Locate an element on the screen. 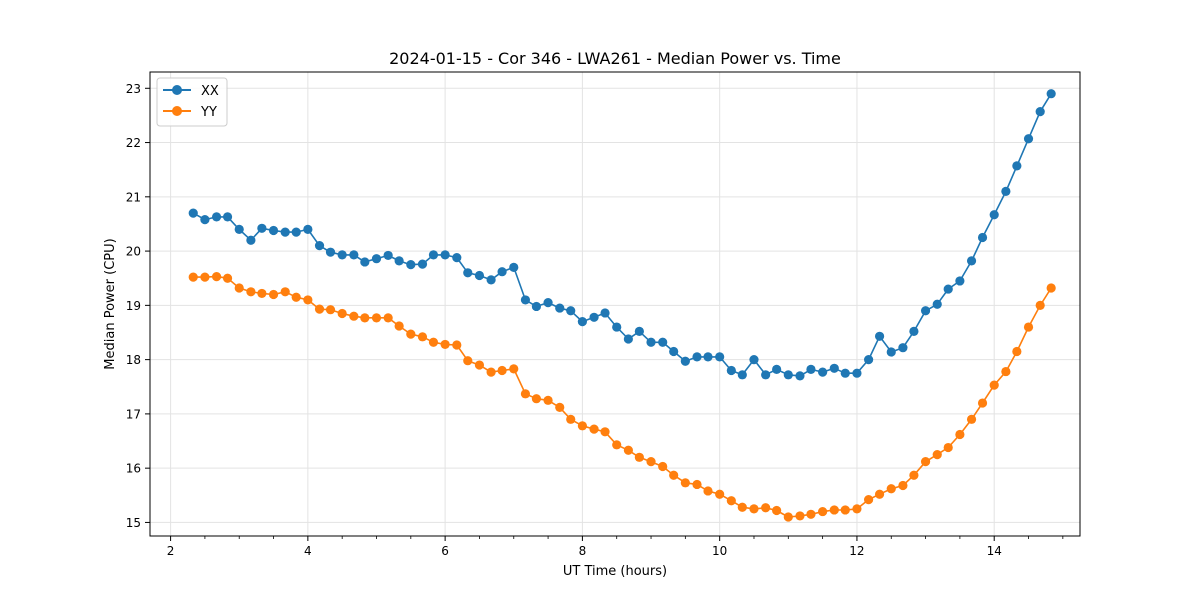 This screenshot has width=1200, height=604. x-tick-label: 8 is located at coordinates (583, 551).